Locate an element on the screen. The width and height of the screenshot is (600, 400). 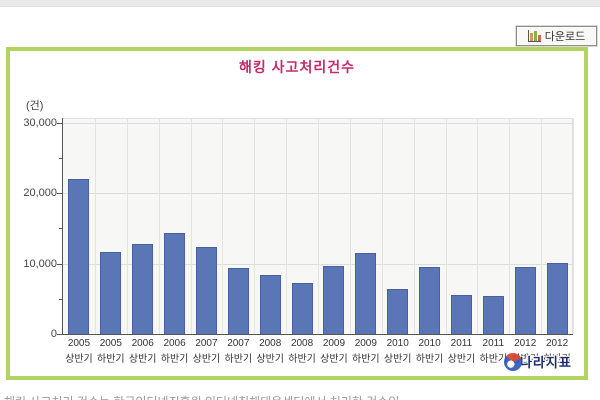
bar-2011-상반기 is located at coordinates (461, 314).